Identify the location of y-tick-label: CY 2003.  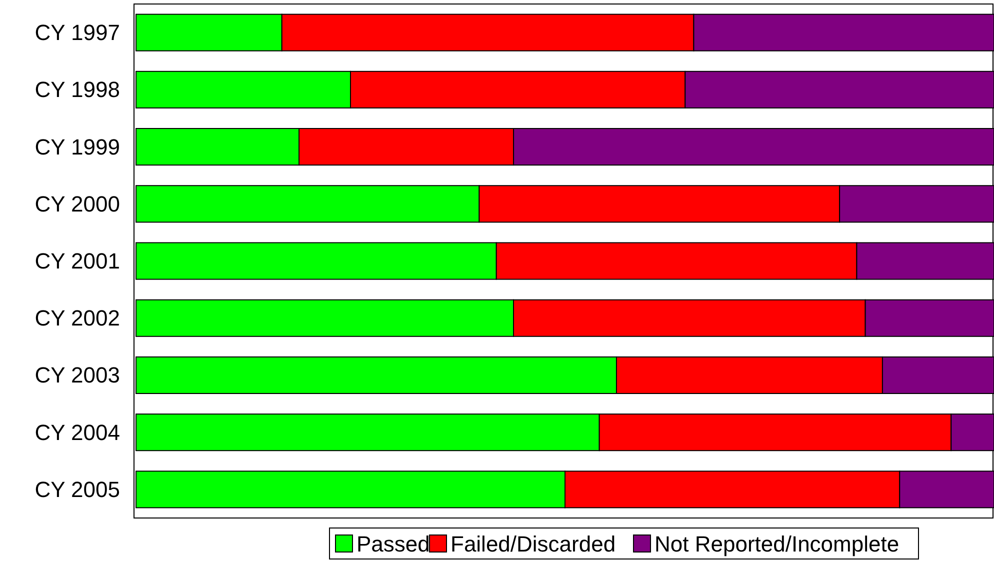
(77, 375).